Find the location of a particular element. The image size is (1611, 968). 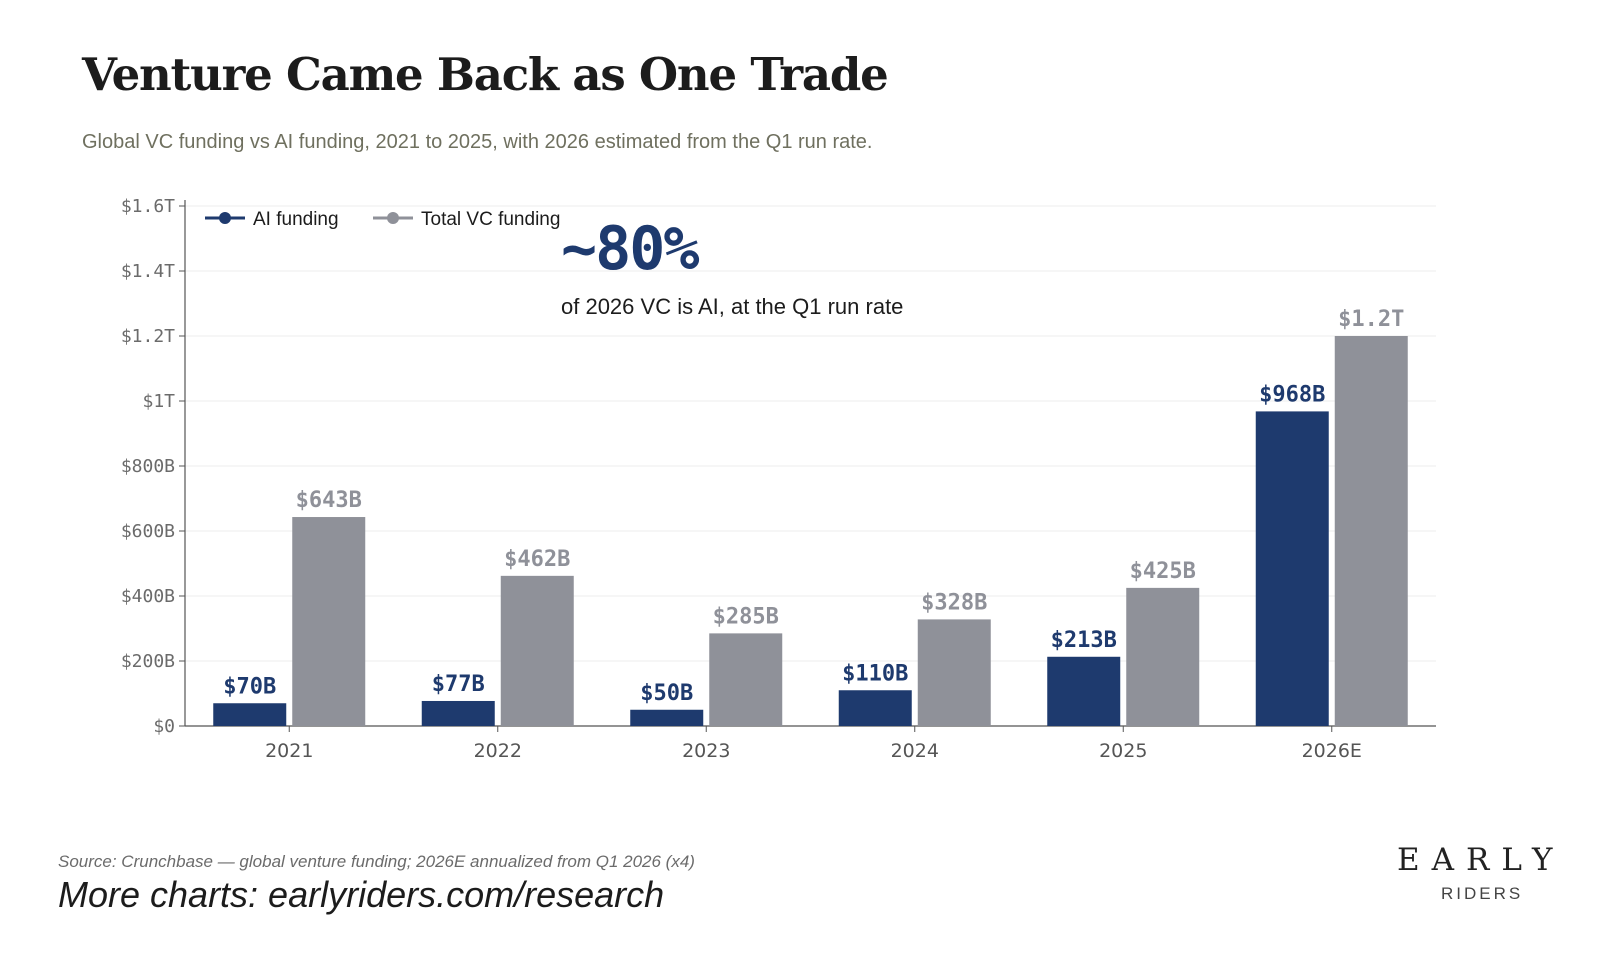

data-label-total-vc-funding: $425B is located at coordinates (1163, 571).